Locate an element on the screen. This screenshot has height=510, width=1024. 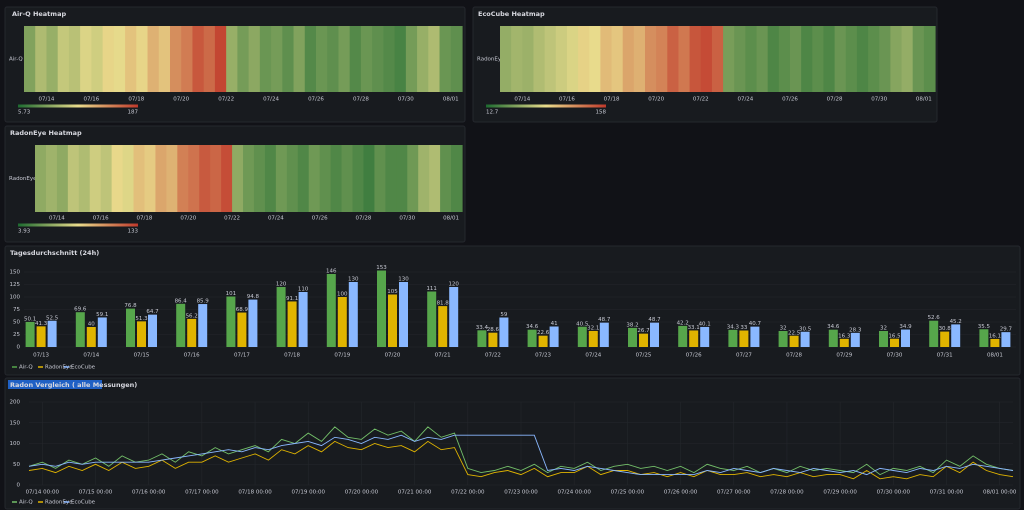
panel-title: EcoCube Heatmap is located at coordinates (511, 14).